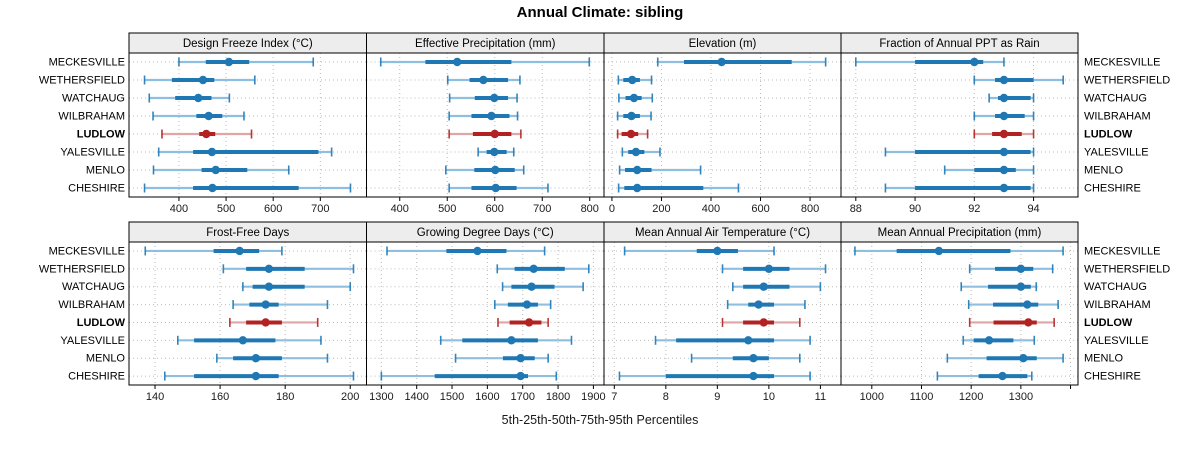  I want to click on panel-strip-title: Fraction of Annual PPT as Rain, so click(959, 44).